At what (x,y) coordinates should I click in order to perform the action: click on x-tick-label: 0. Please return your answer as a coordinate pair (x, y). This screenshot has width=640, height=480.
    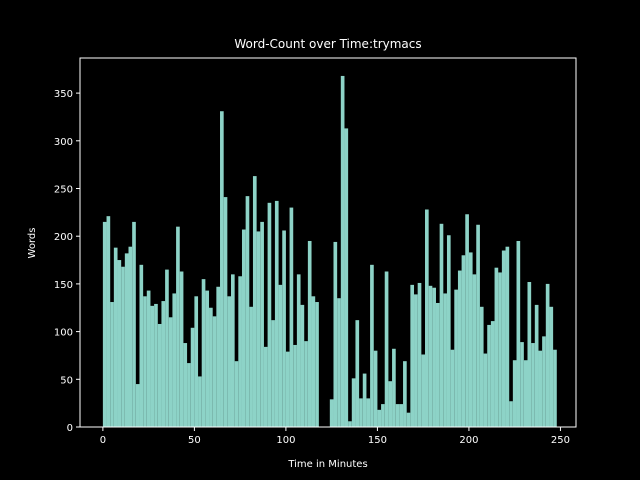
    Looking at the image, I should click on (103, 440).